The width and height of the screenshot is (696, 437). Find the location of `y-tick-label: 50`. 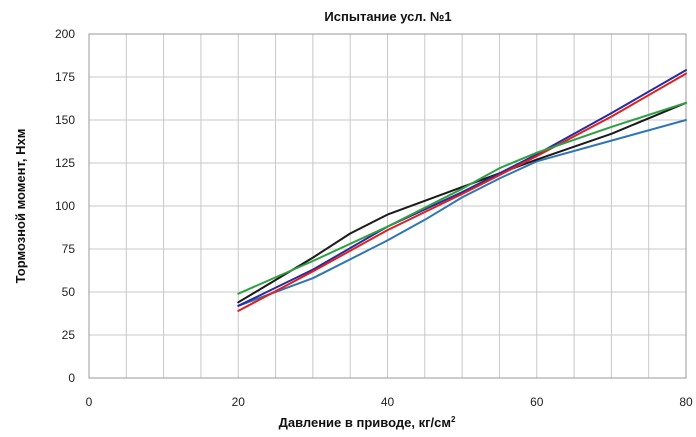

y-tick-label: 50 is located at coordinates (69, 292).